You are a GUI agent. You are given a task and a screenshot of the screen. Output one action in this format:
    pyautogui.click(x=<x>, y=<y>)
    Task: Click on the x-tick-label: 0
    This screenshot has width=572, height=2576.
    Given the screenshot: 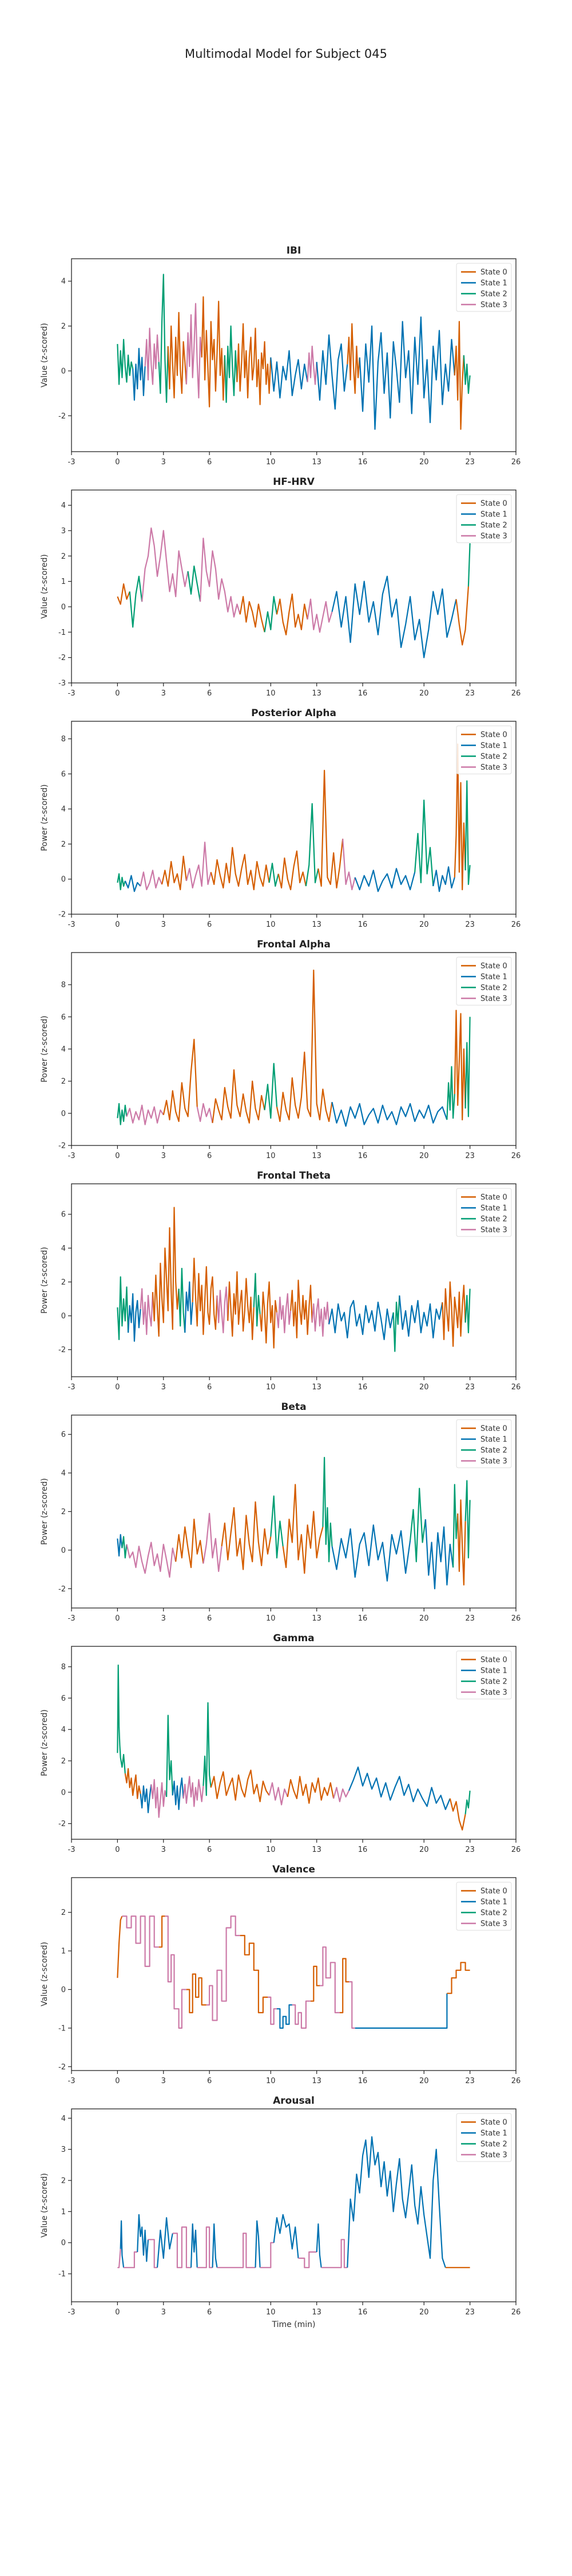 What is the action you would take?
    pyautogui.click(x=117, y=1387)
    